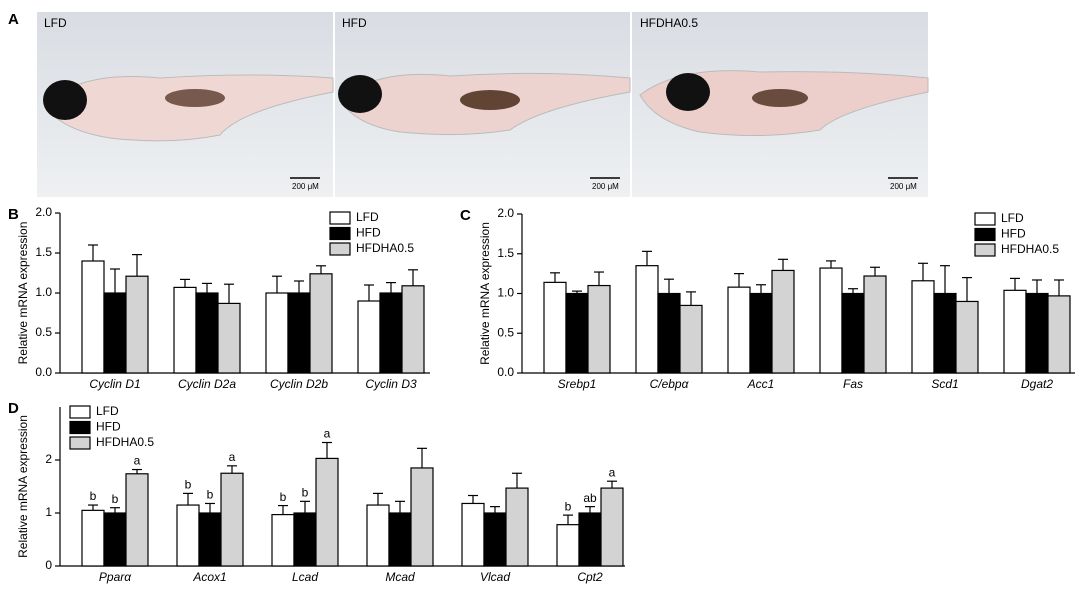 The height and width of the screenshot is (590, 1084). Describe the element at coordinates (780, 104) in the screenshot. I see `fish-image: HFDHA0.5 200 μM` at that location.